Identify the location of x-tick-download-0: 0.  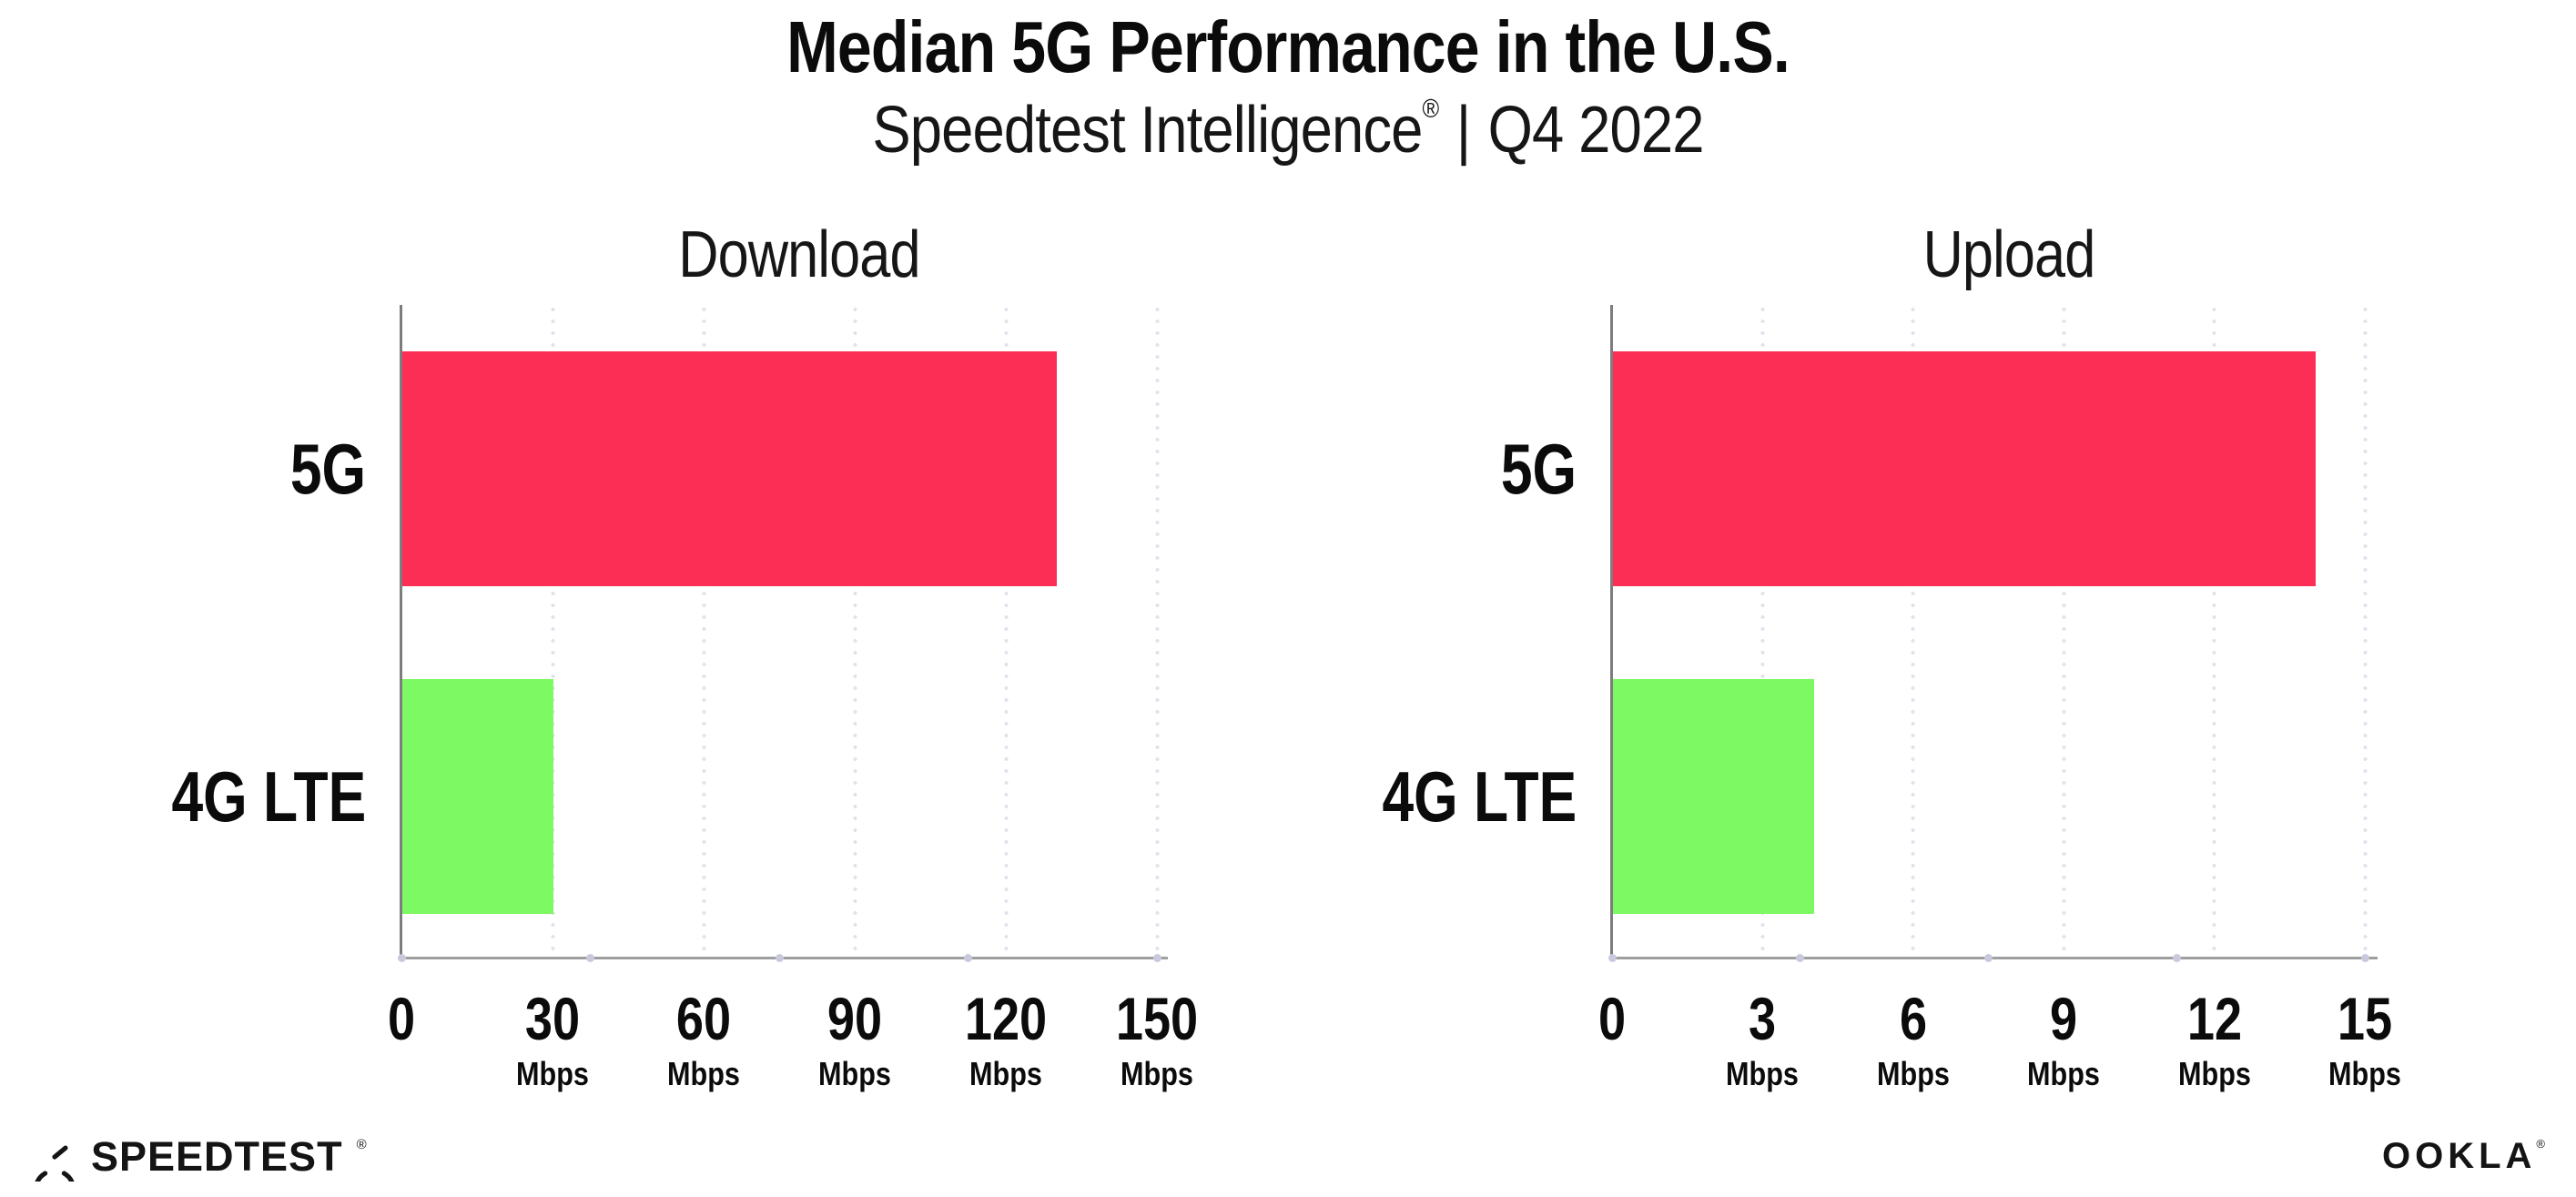
(401, 1019).